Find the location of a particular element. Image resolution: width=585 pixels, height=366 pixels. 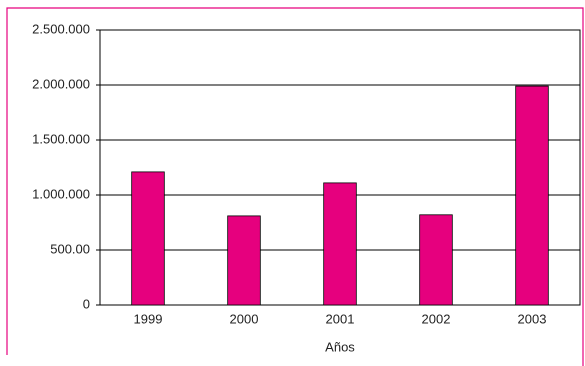

x-tick-label: 2000 is located at coordinates (244, 318).